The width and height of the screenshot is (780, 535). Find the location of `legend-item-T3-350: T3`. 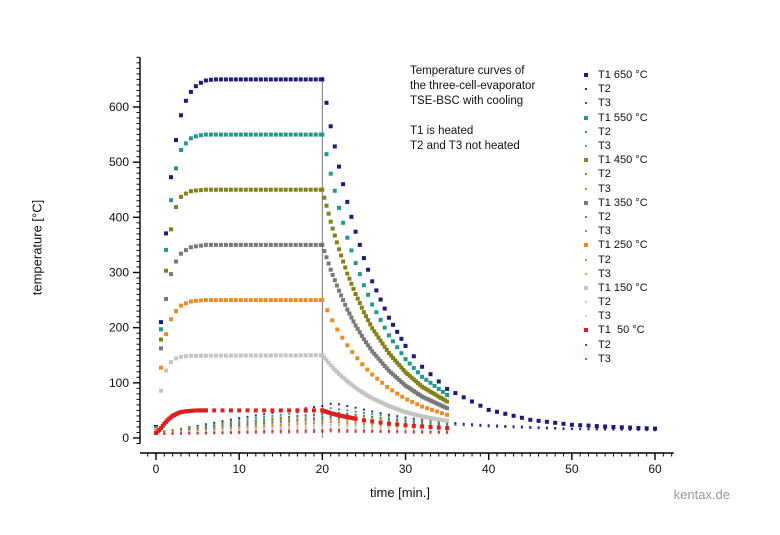

legend-item-T3-350: T3 is located at coordinates (613, 231).